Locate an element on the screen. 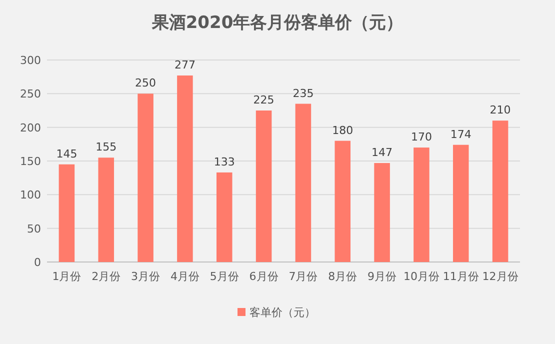 This screenshot has height=344, width=555. y-tick-label: 300 is located at coordinates (30, 60).